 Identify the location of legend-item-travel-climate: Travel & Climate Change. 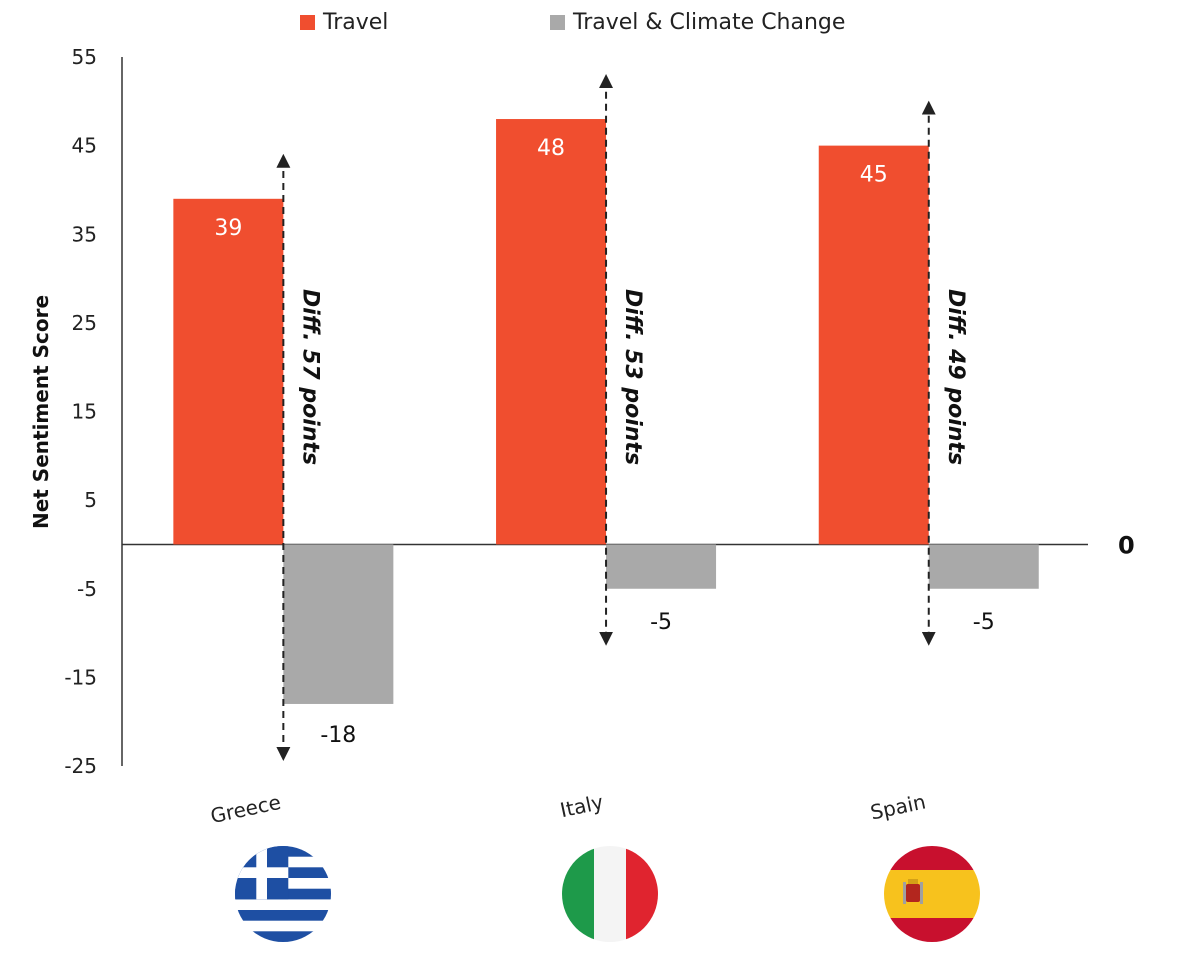
(697, 22).